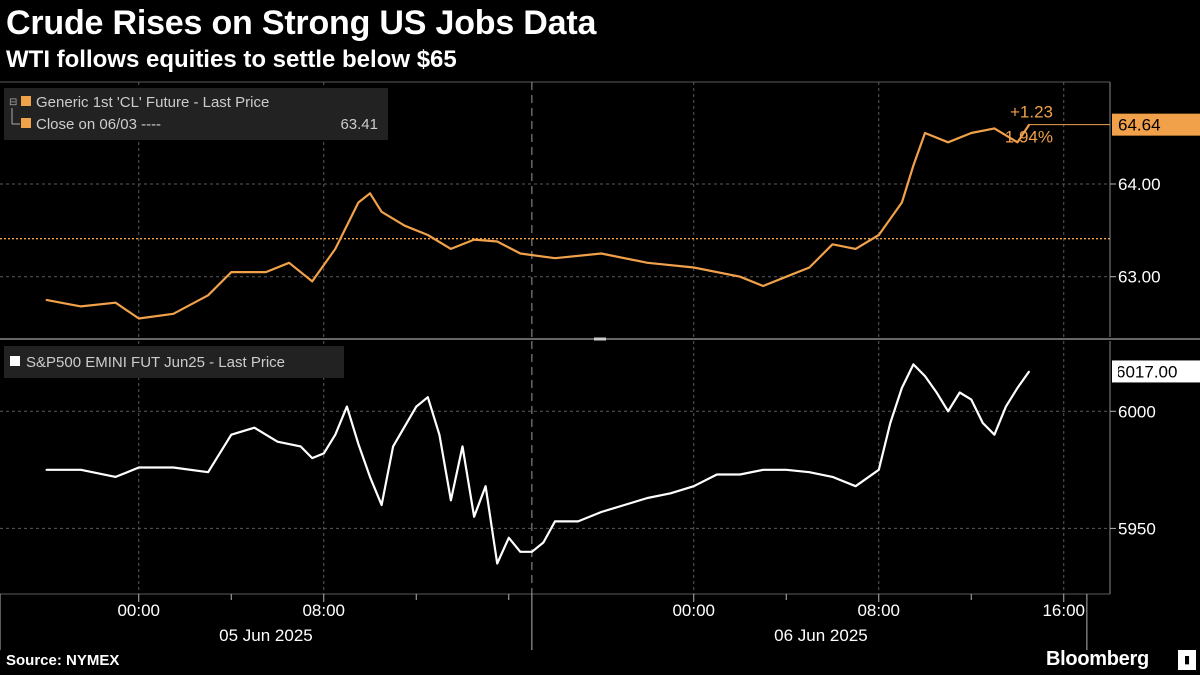 Image resolution: width=1200 pixels, height=675 pixels. What do you see at coordinates (138, 610) in the screenshot?
I see `x-tick-label-0: 00:00` at bounding box center [138, 610].